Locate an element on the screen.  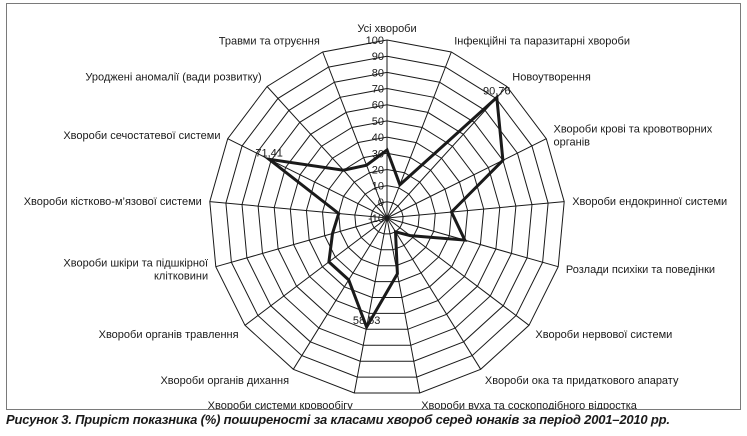
tick-label: 10 is located at coordinates (378, 187).